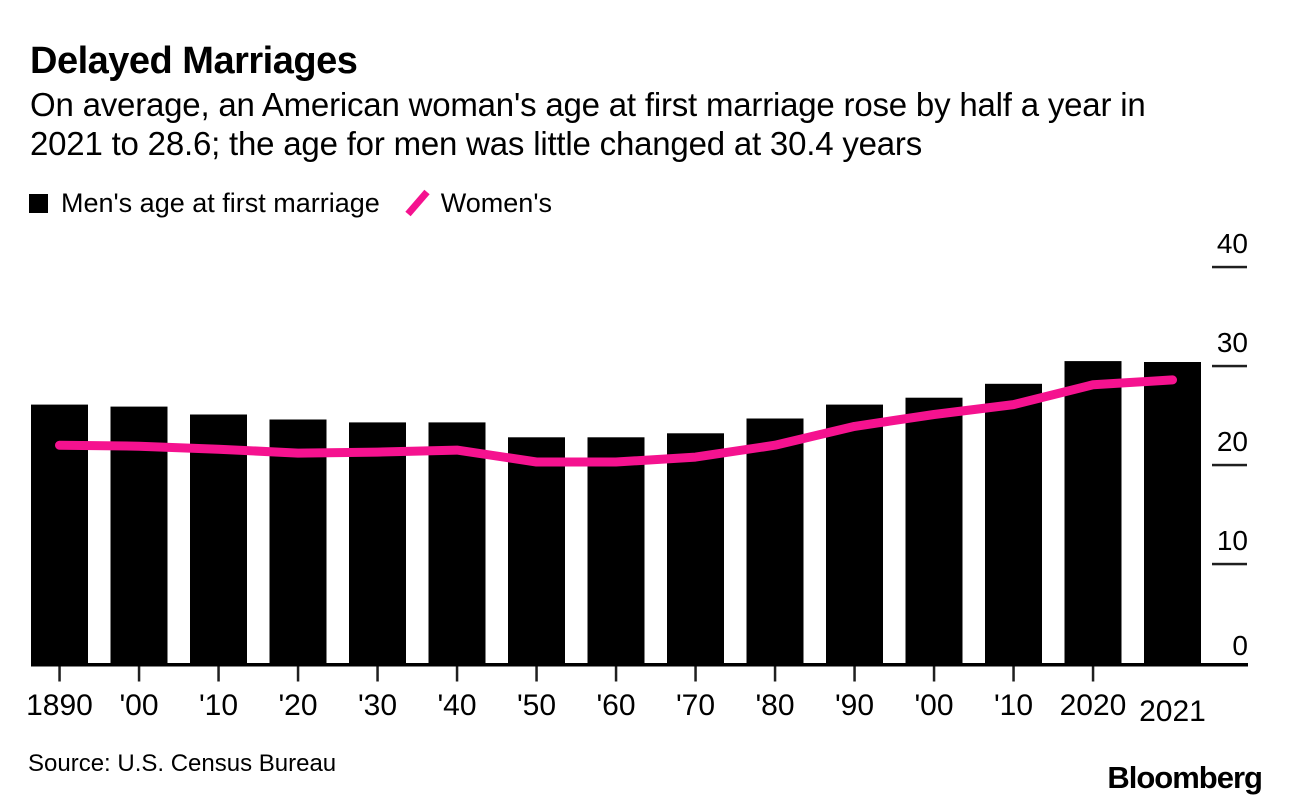  What do you see at coordinates (194, 61) in the screenshot?
I see `page-title: Delayed Marriages` at bounding box center [194, 61].